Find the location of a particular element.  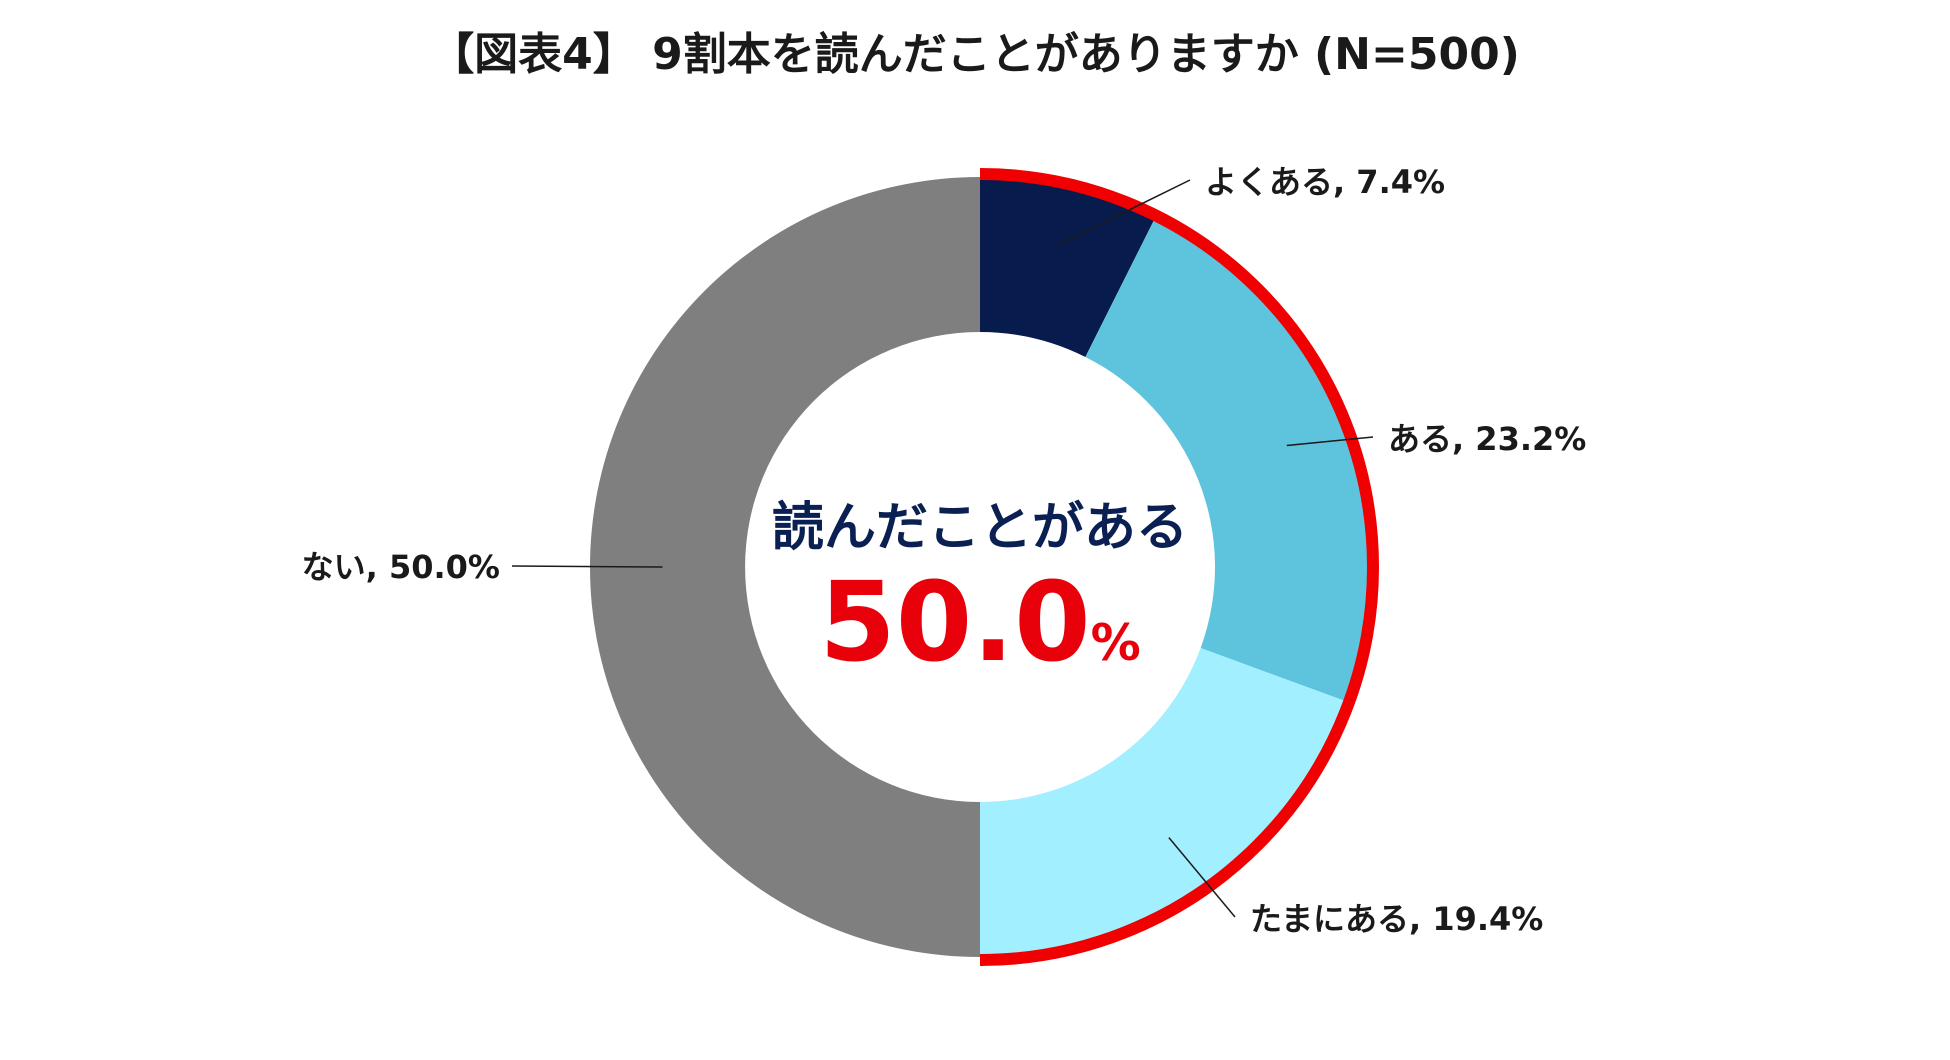

chart-title: 【図表4】 9割本を読んだことがありますか (N=500) is located at coordinates (975, 54).